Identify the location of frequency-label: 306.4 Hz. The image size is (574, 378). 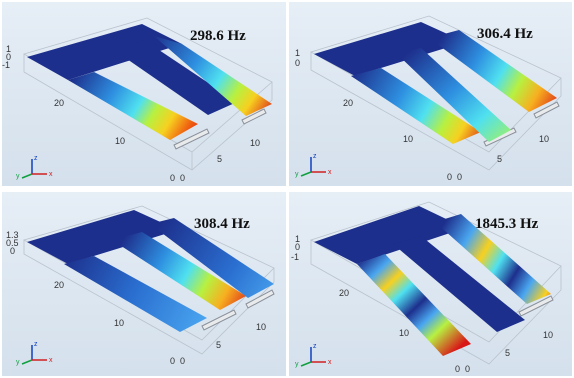
(505, 34).